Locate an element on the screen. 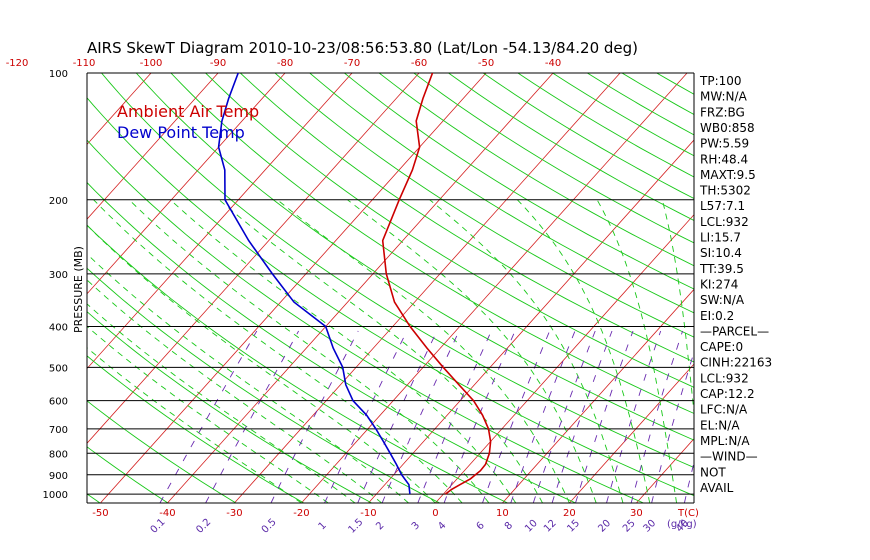 This screenshot has height=560, width=870. top-temp-tick-label: -50 is located at coordinates (486, 63).